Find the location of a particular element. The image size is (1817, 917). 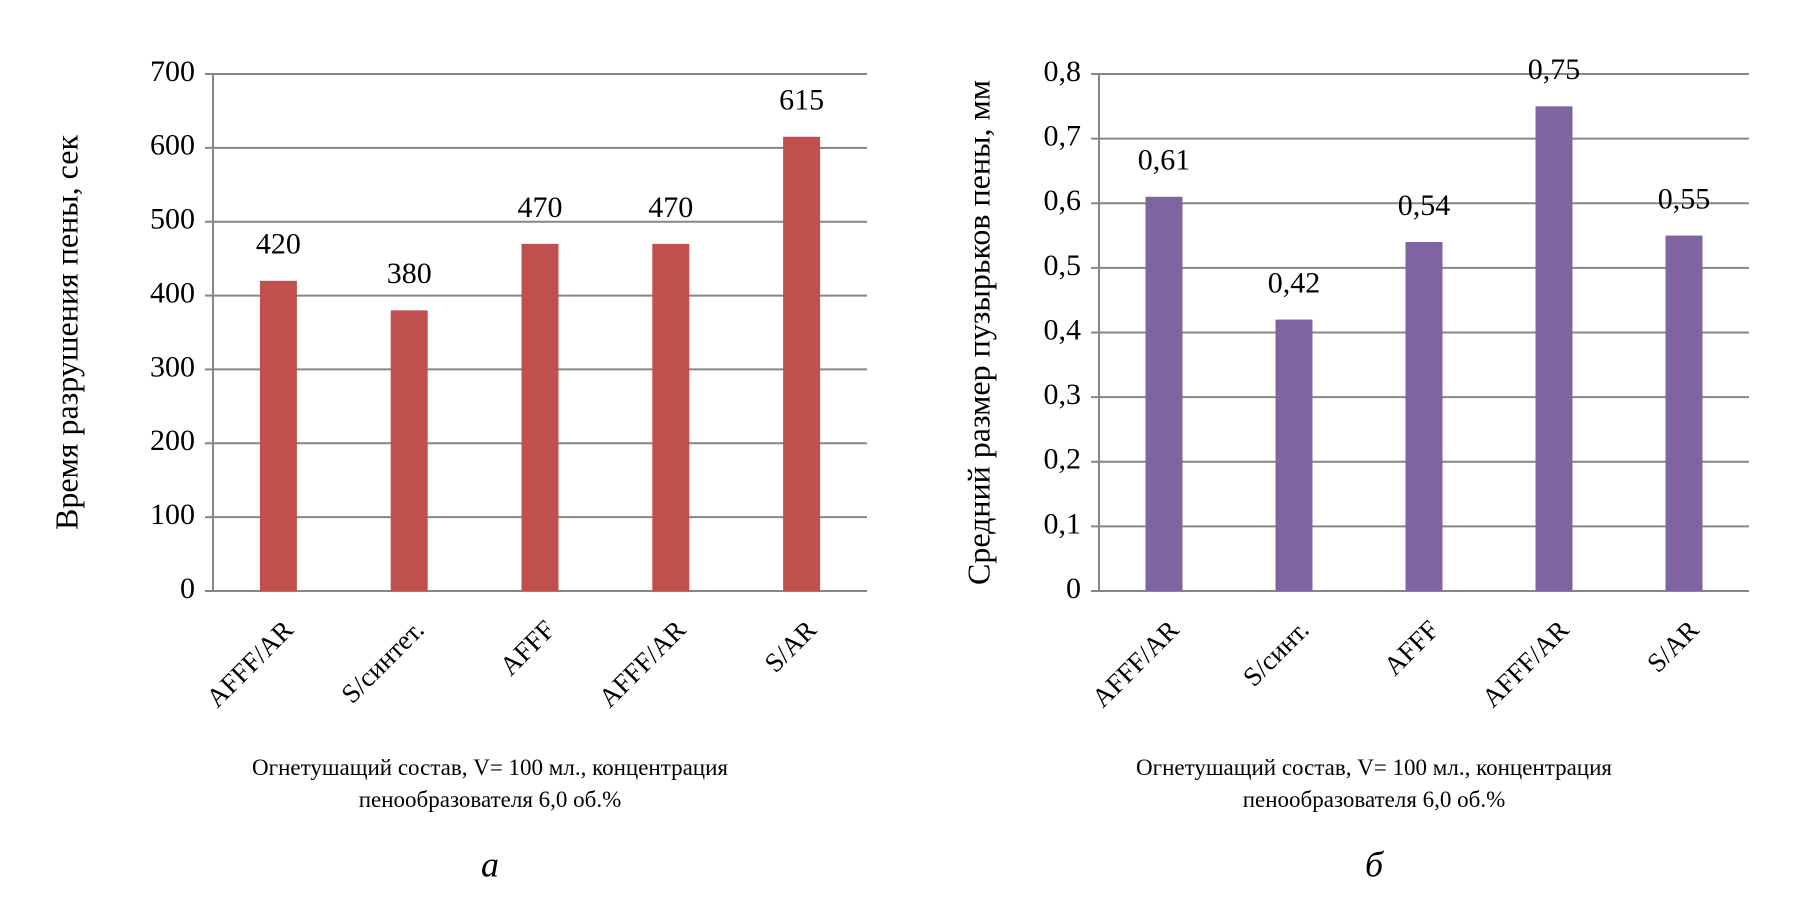

value-label: 0,61 is located at coordinates (1164, 160).